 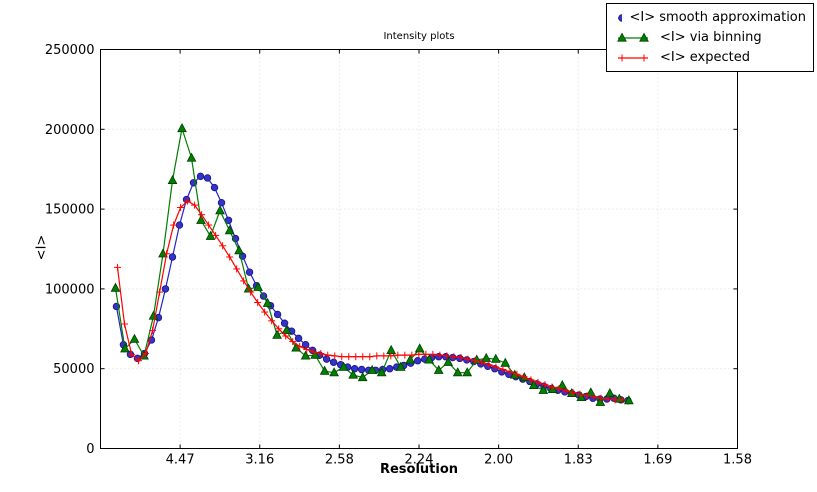 I want to click on legend-label: <I> smooth approximation, so click(x=717, y=17).